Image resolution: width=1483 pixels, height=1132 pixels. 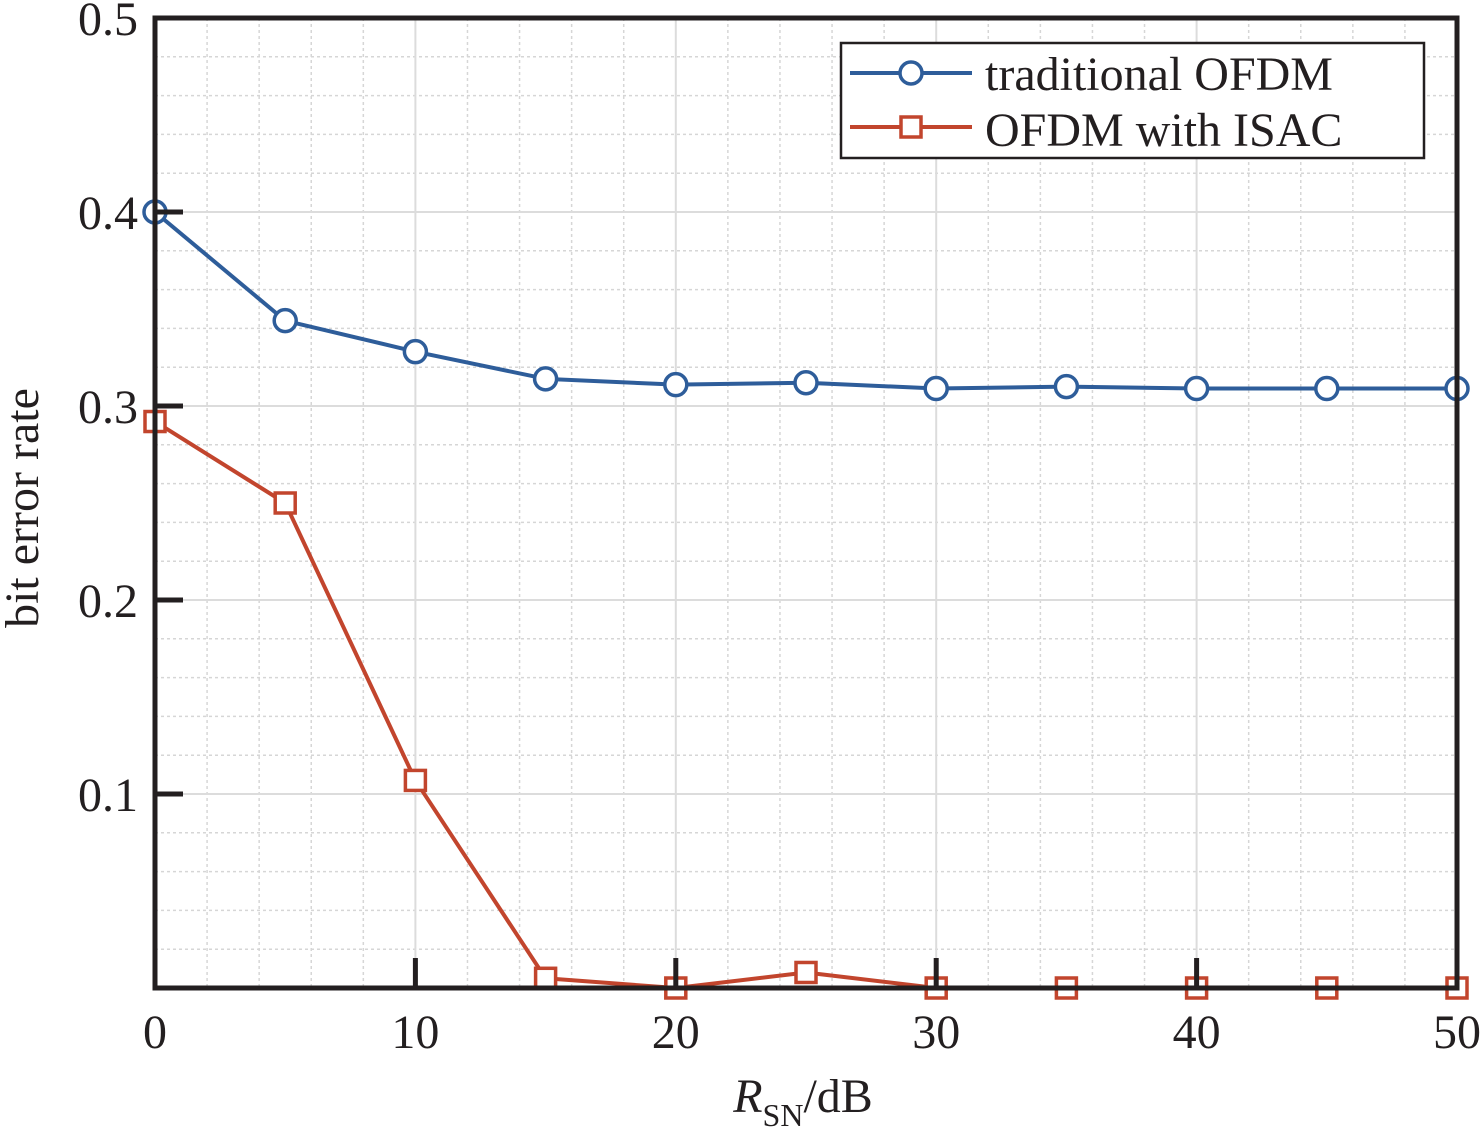 I want to click on legend-box, so click(x=1132, y=100).